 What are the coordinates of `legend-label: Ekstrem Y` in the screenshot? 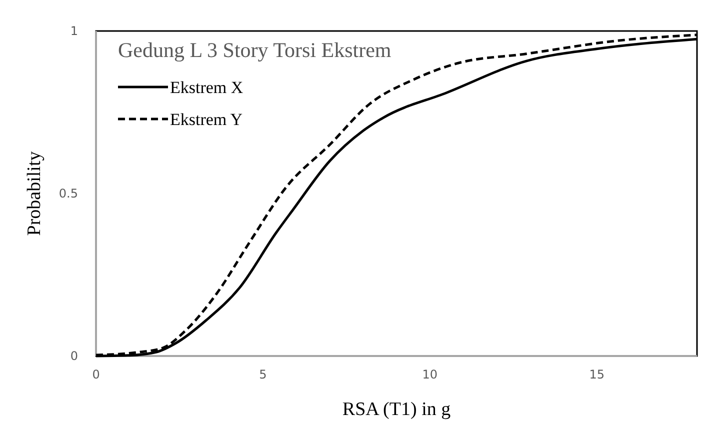 It's located at (206, 119).